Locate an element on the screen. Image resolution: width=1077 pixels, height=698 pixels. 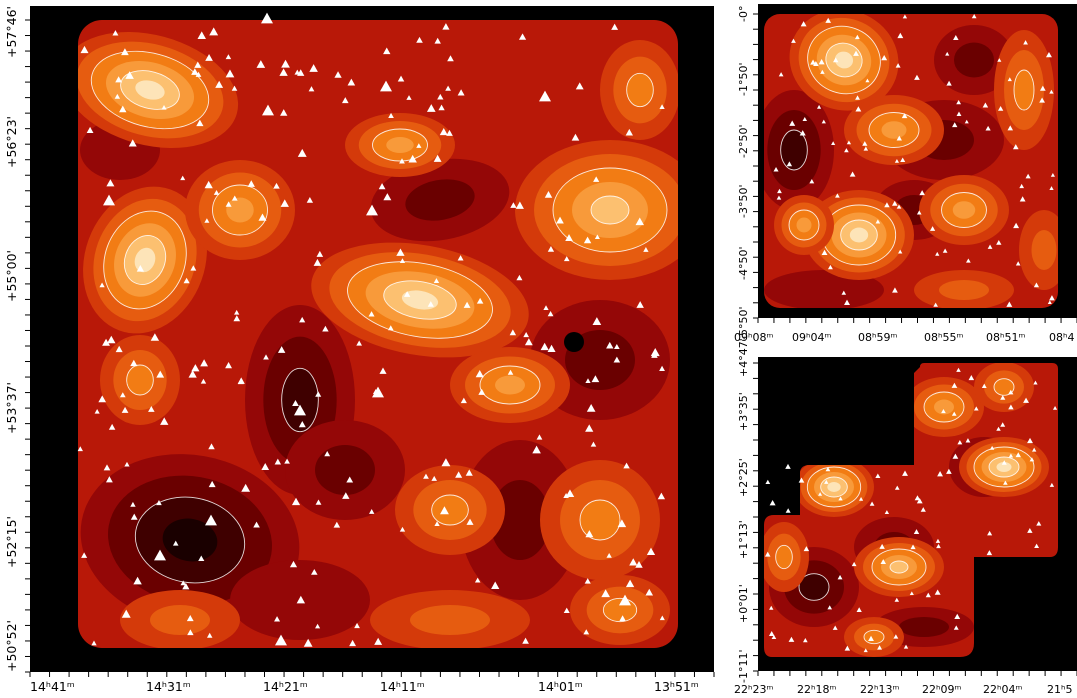
y-tick-label: -1°11' is located at coordinates (743, 666).